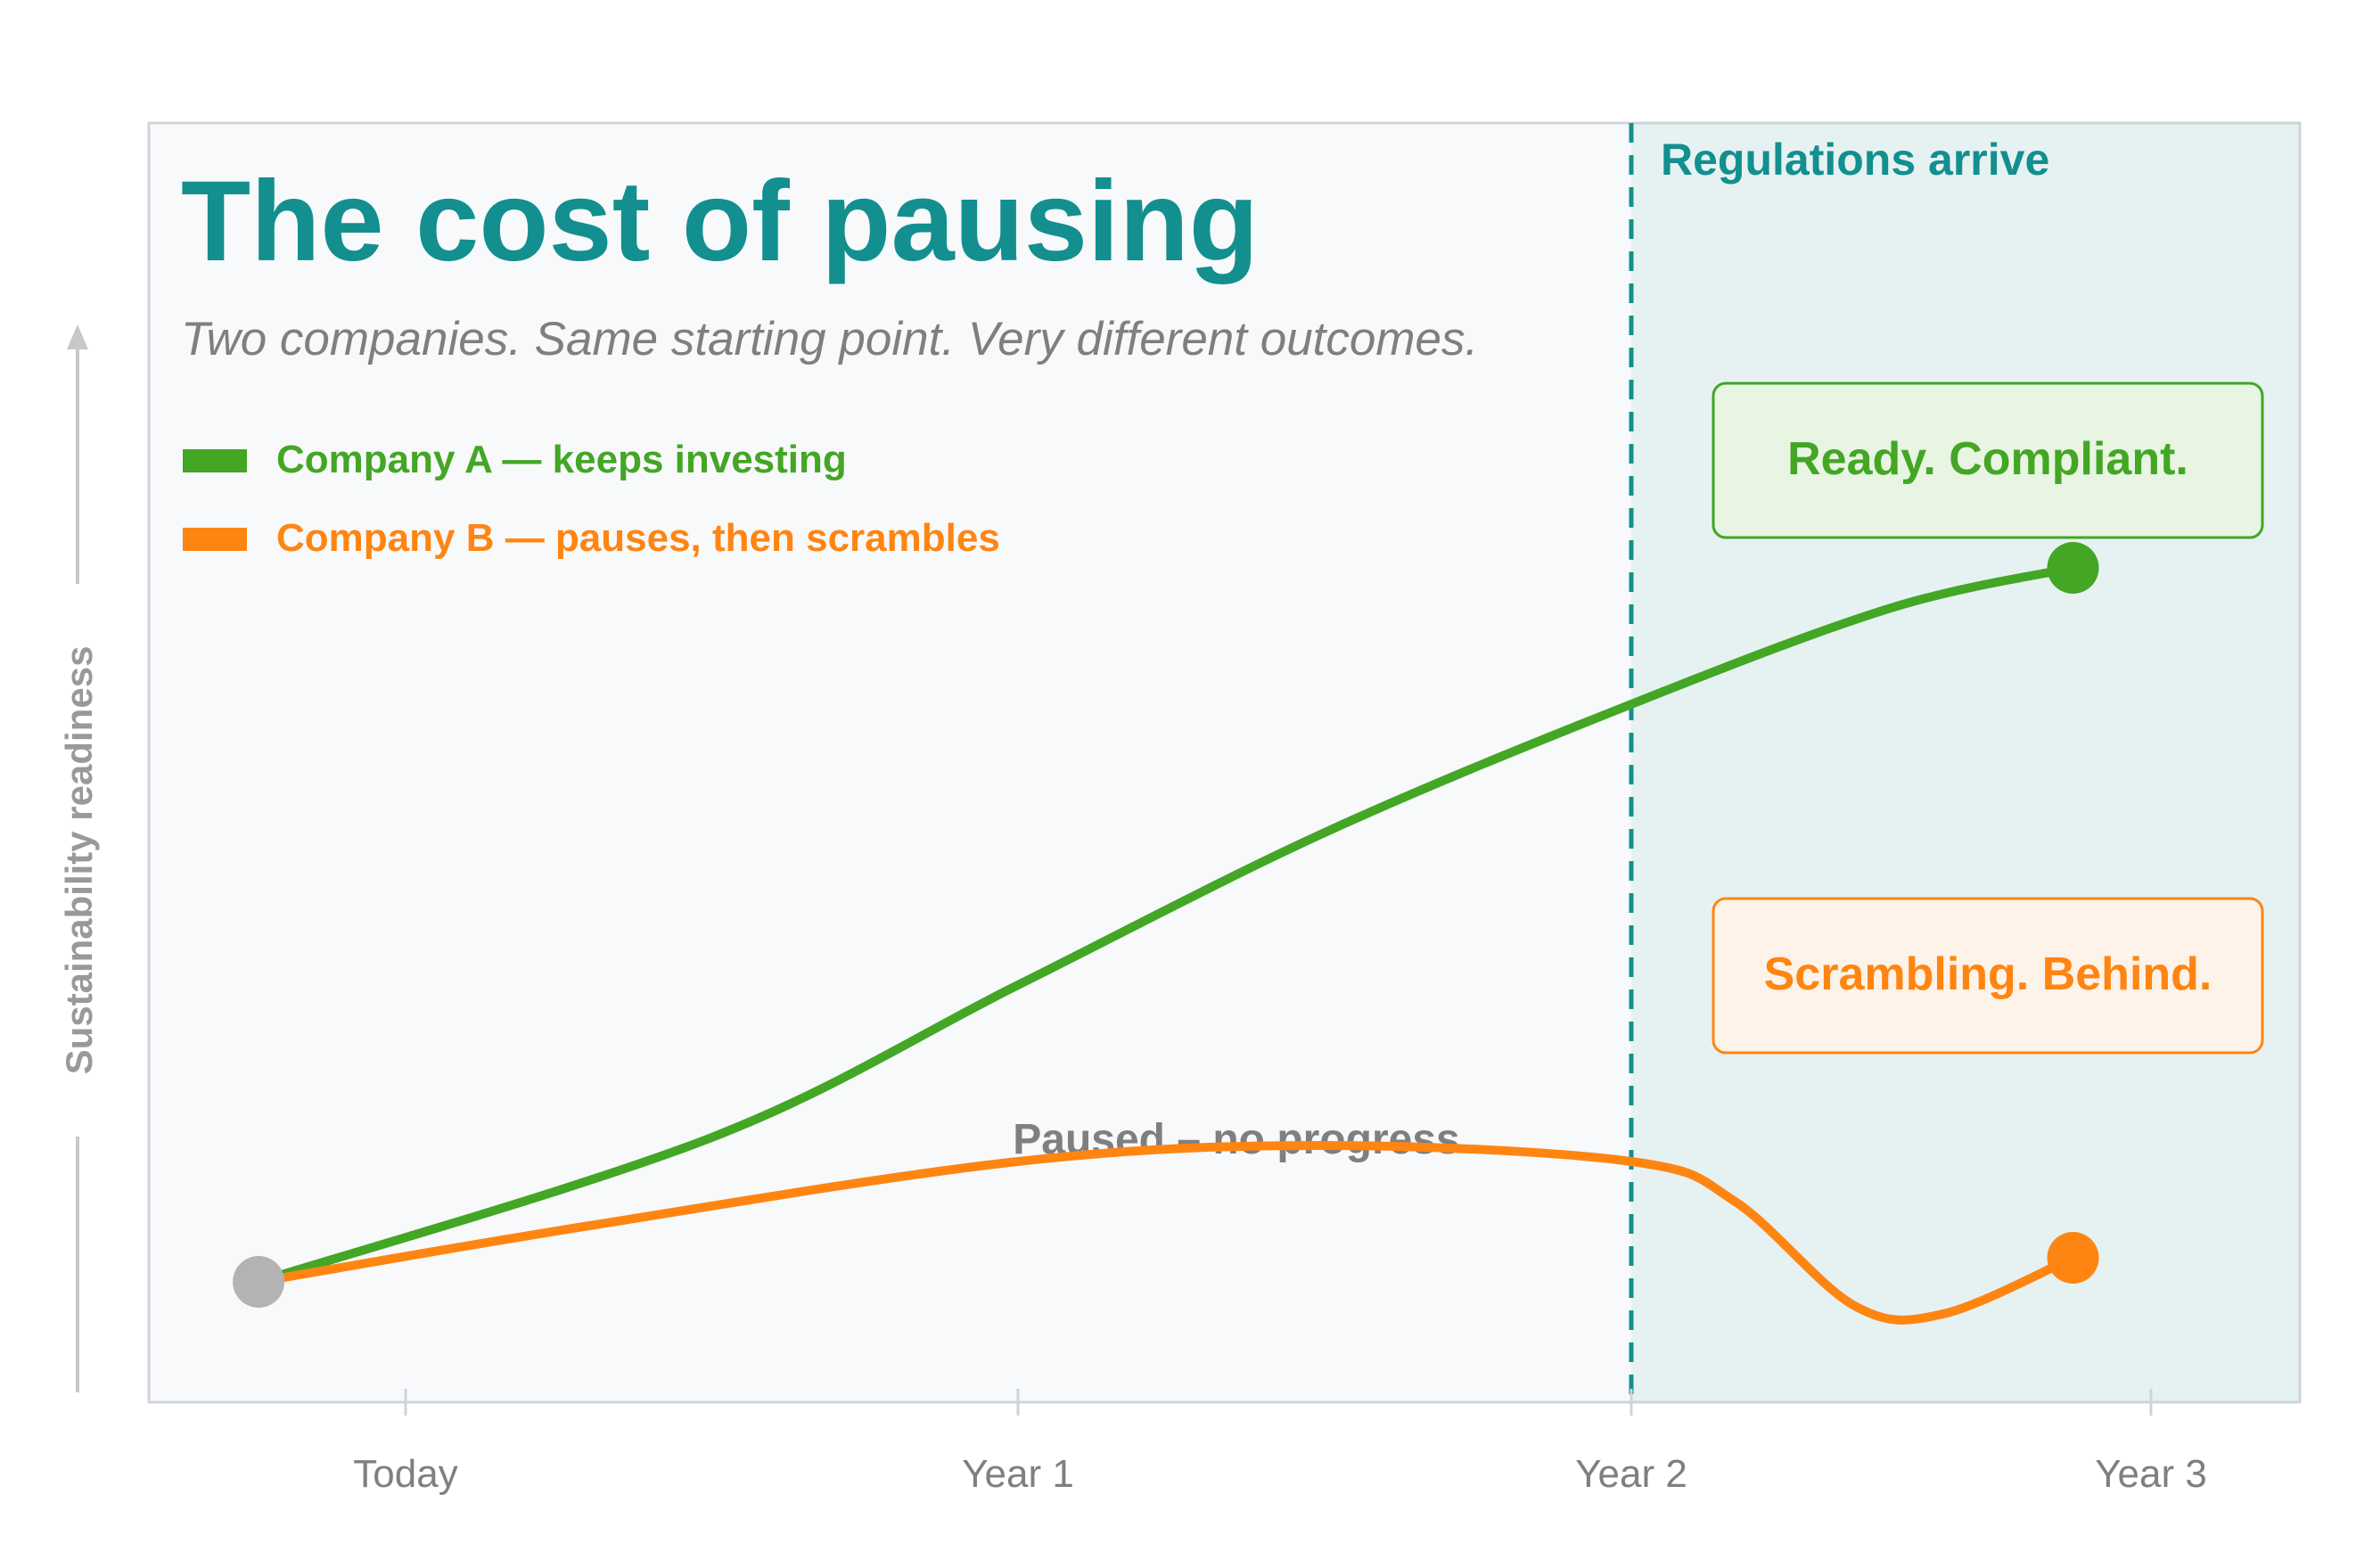 Image resolution: width=2356 pixels, height=1568 pixels. What do you see at coordinates (1631, 1474) in the screenshot?
I see `x-tick-label: Year 2` at bounding box center [1631, 1474].